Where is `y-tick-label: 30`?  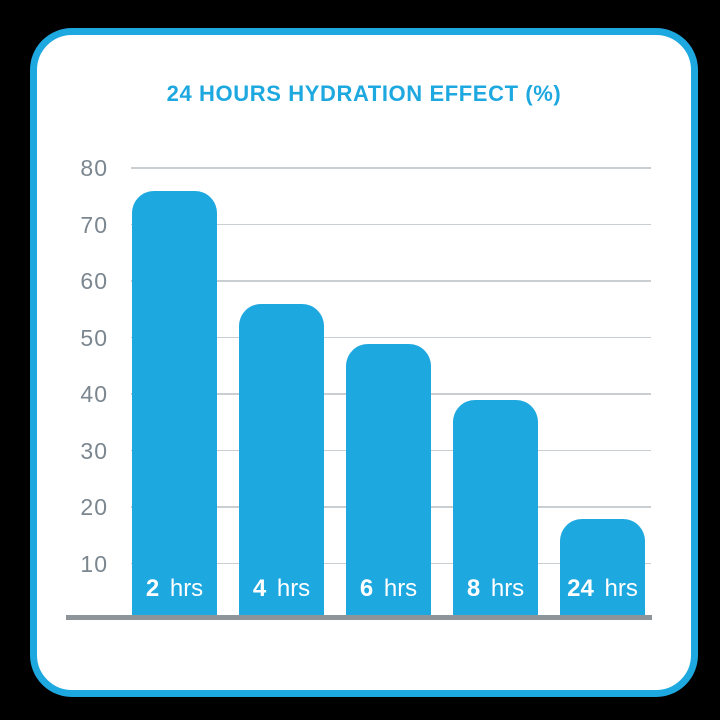 y-tick-label: 30 is located at coordinates (94, 450).